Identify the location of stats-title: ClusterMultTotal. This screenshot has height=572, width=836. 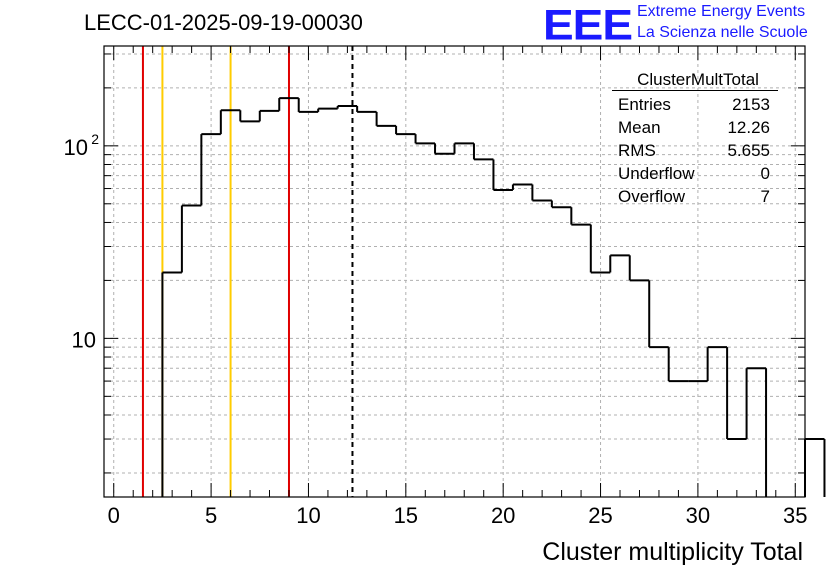
(698, 79).